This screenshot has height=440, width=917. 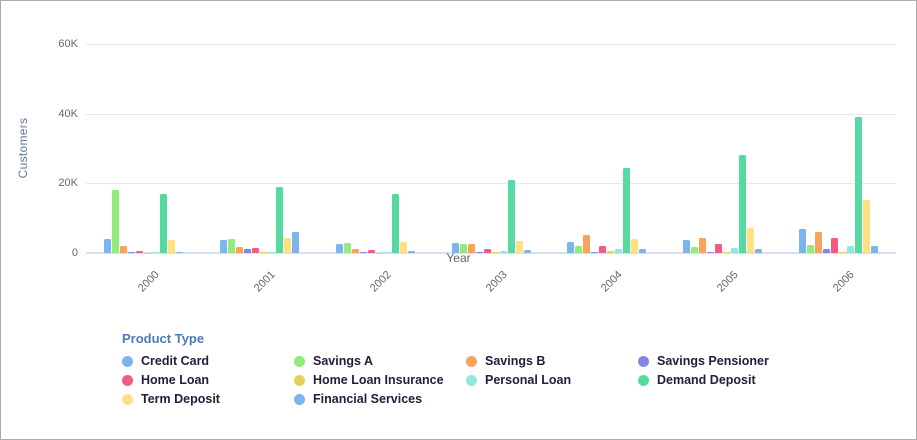 I want to click on legend-item-term-deposit: Term Deposit, so click(x=208, y=399).